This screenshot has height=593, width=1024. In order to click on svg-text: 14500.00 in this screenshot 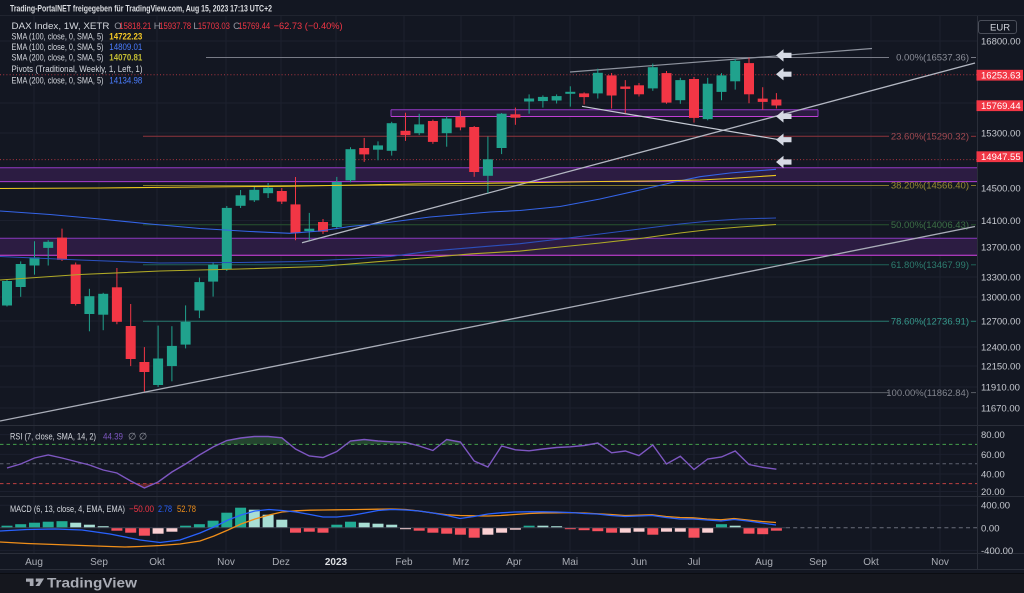, I will do `click(1001, 189)`.